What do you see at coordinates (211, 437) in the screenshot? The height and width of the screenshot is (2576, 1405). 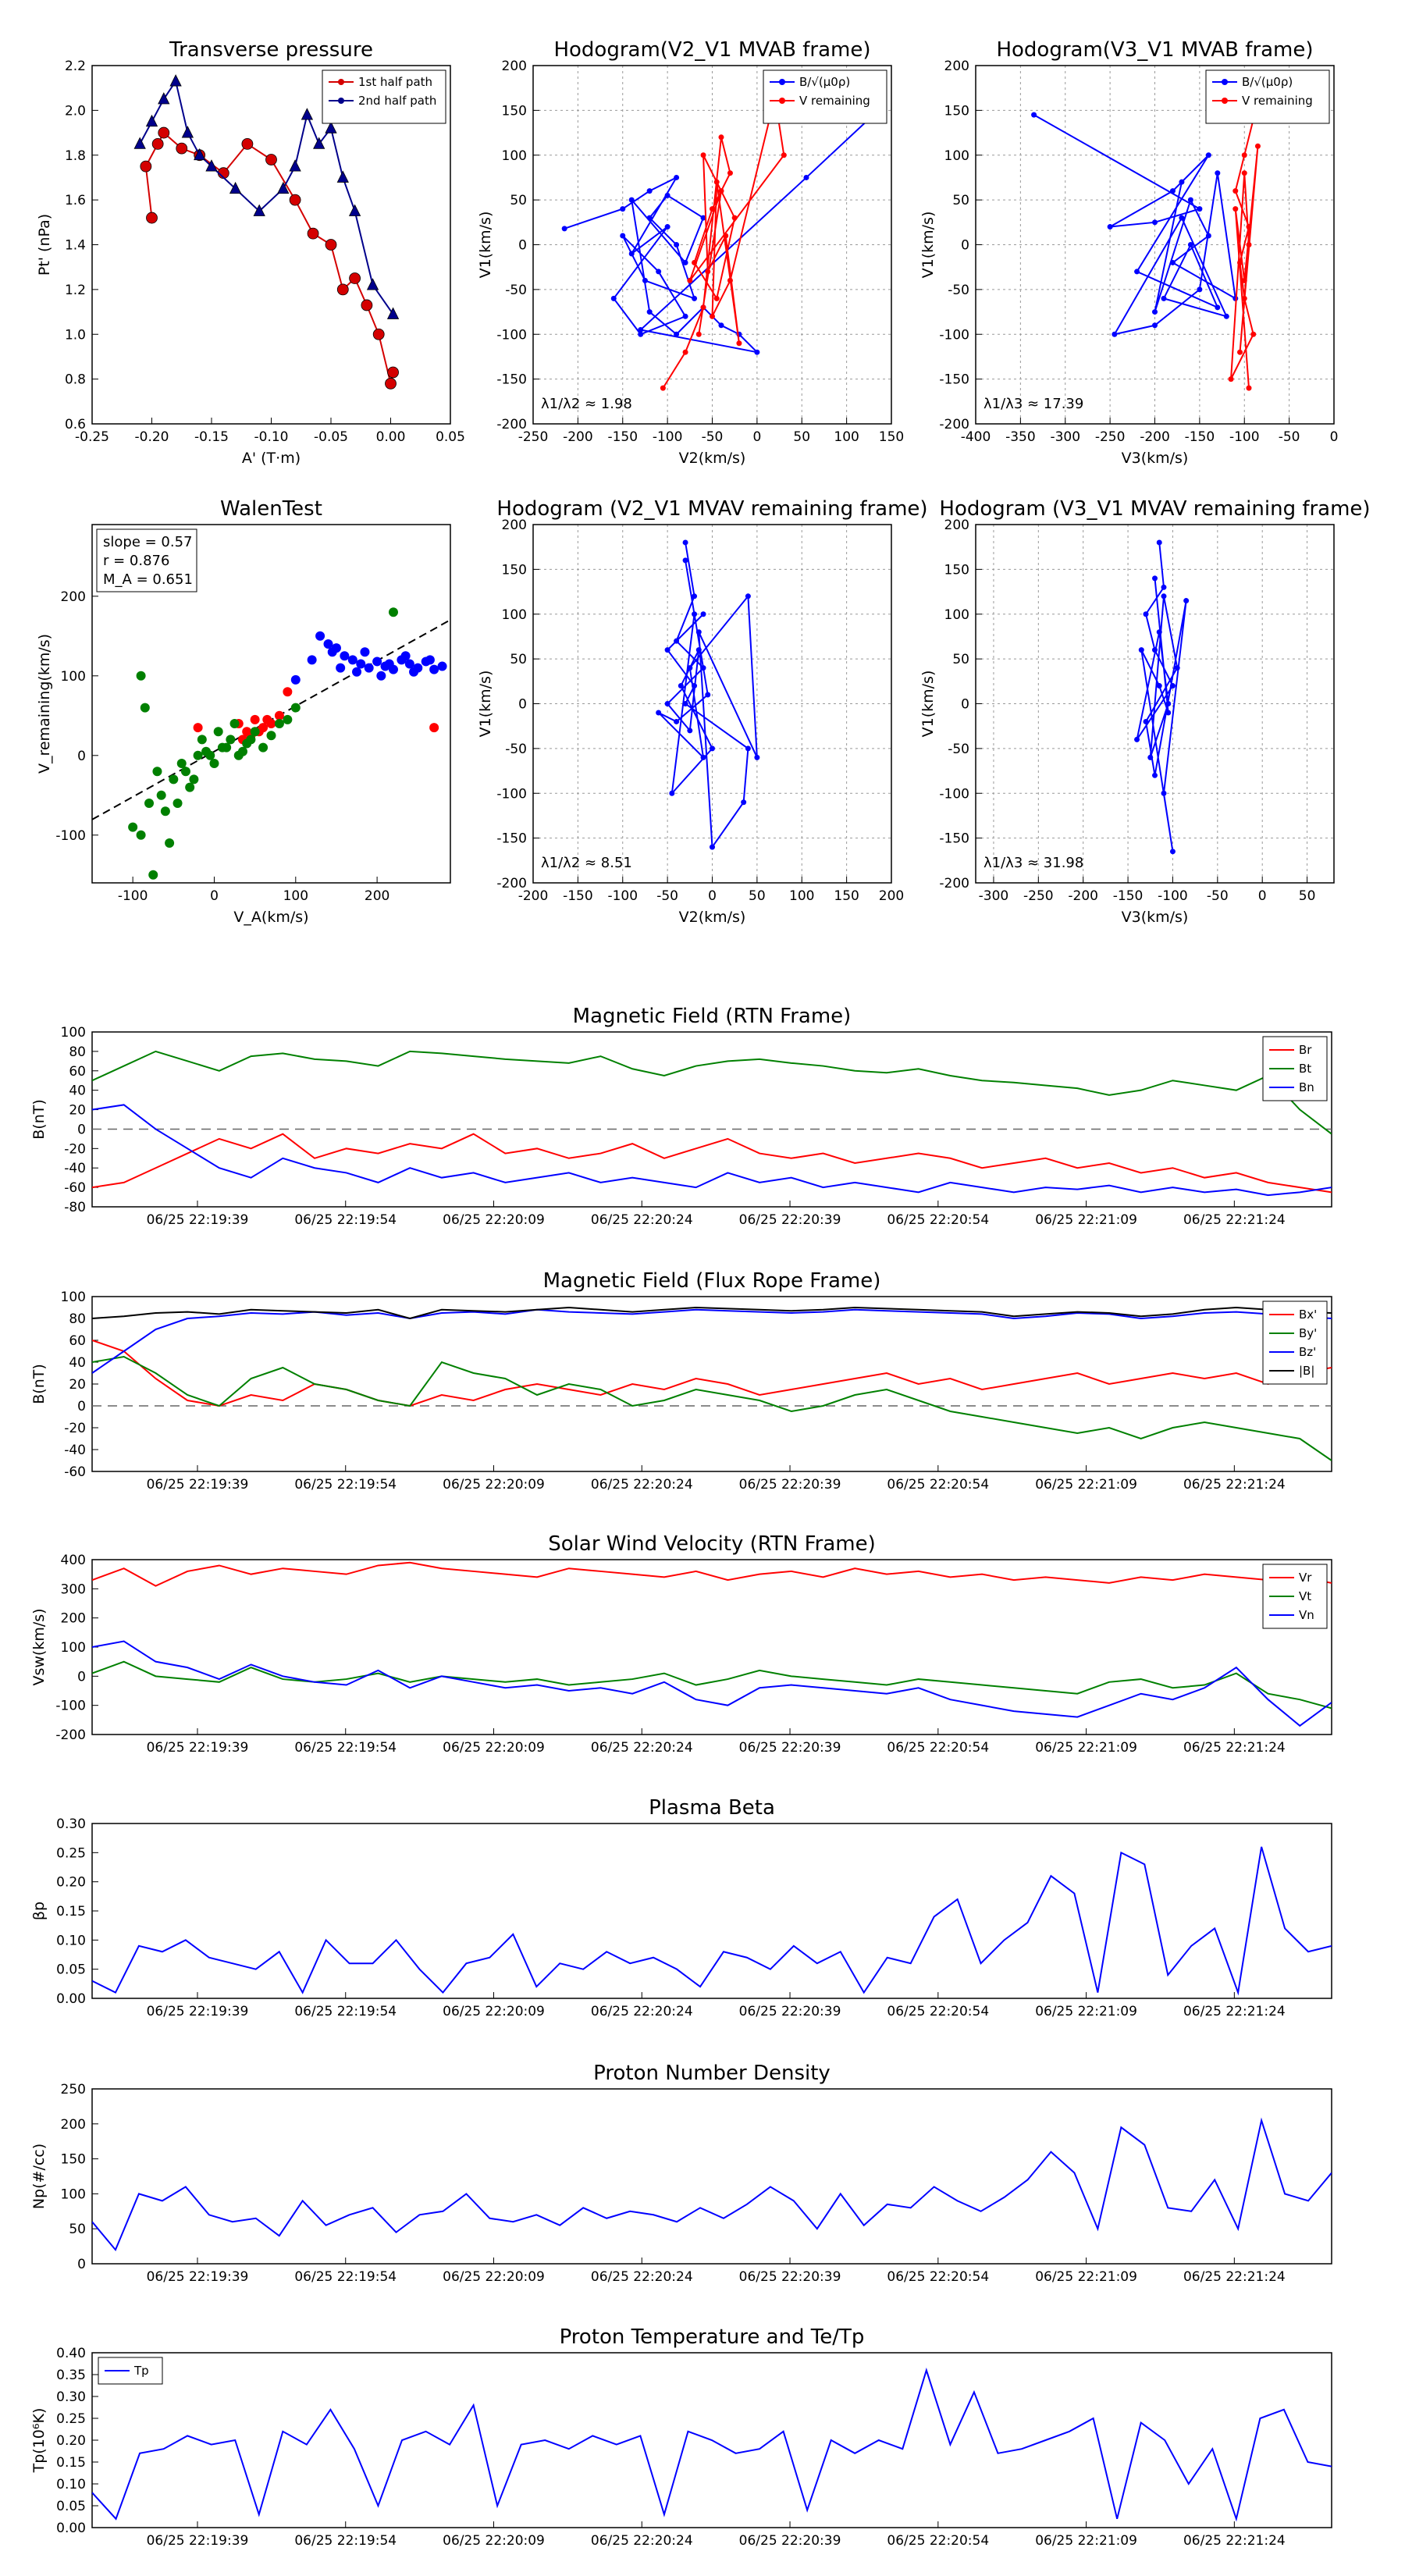 I see `x-tick-label: -0.15` at bounding box center [211, 437].